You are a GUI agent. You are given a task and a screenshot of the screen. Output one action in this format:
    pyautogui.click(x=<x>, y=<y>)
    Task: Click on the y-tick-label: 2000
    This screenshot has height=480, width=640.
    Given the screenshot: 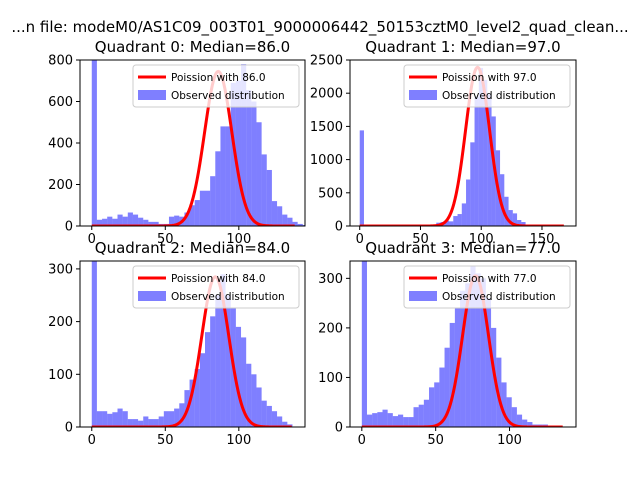 What is the action you would take?
    pyautogui.click(x=326, y=94)
    